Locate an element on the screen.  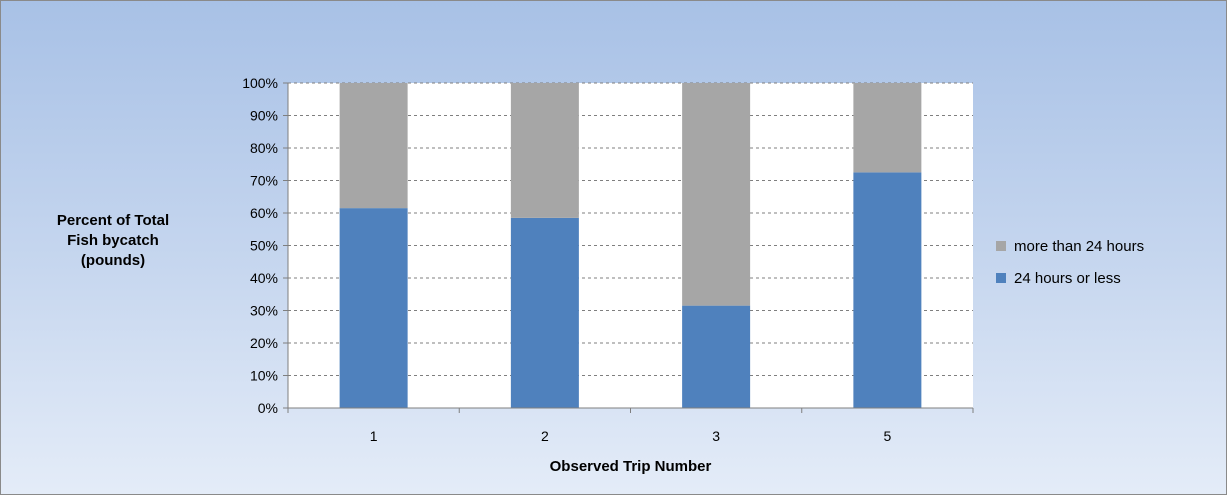
y-axis-title: Percent of Total Fish bycatch (pounds) is located at coordinates (113, 241).